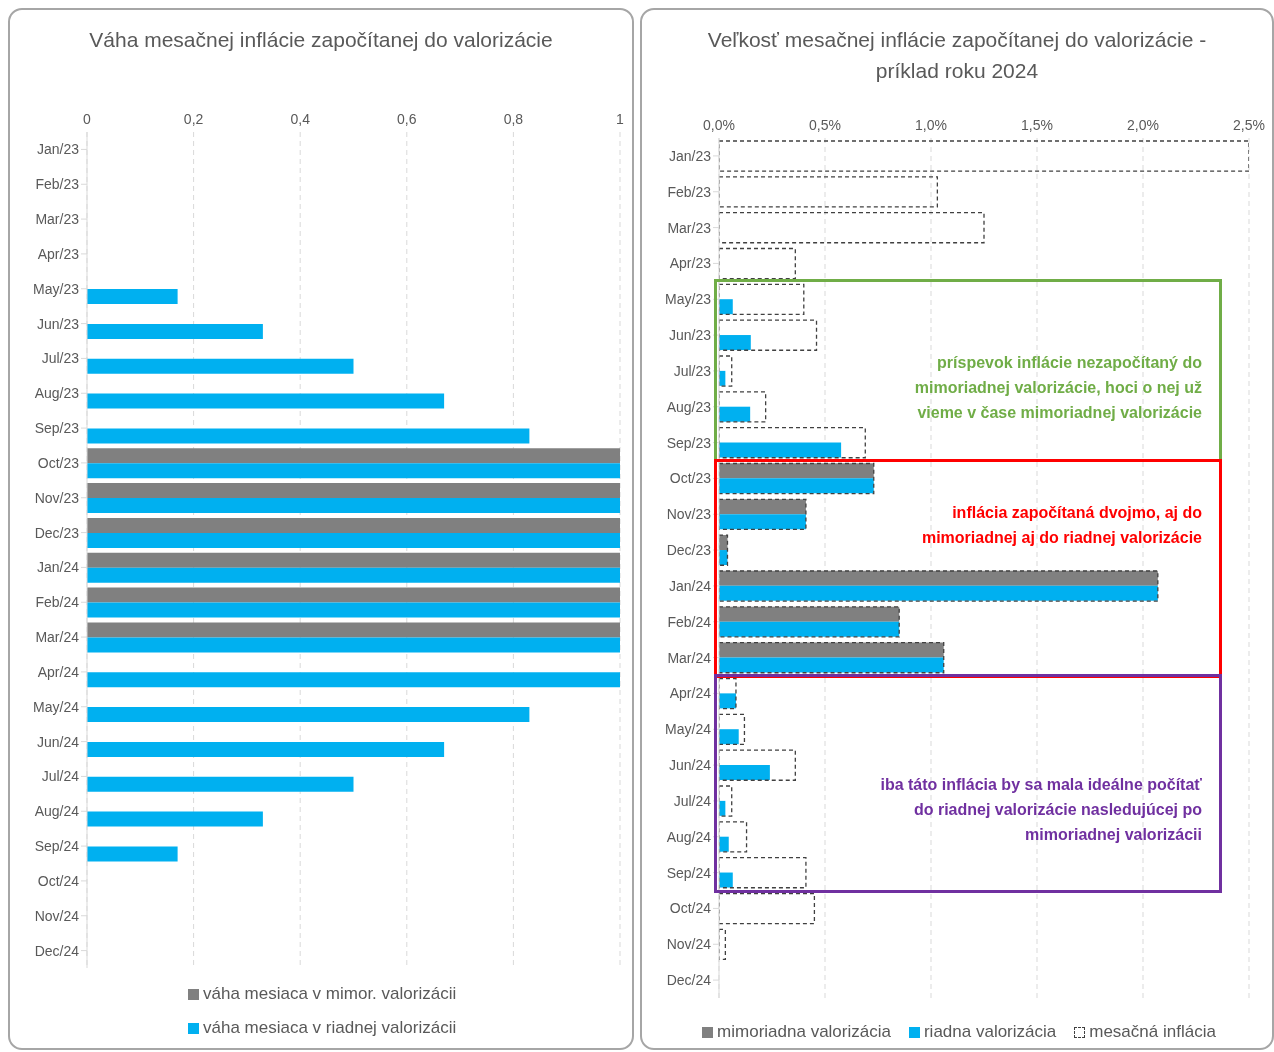 The height and width of the screenshot is (1052, 1274). Describe the element at coordinates (57, 219) in the screenshot. I see `y-tick-label: Mar/23` at that location.